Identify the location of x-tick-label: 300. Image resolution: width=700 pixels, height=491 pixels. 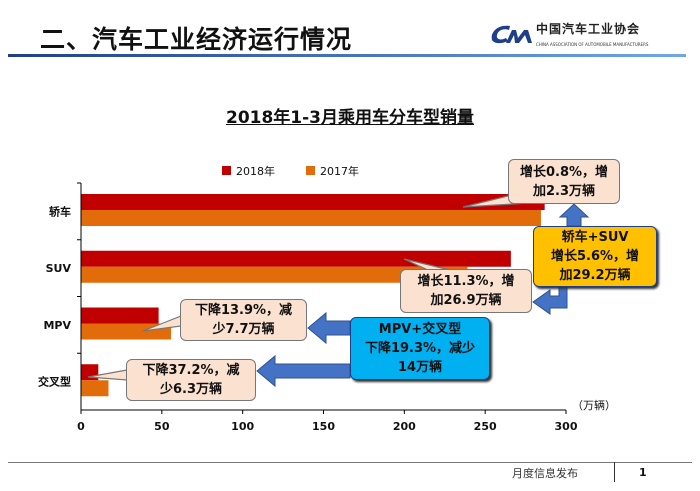
(566, 426).